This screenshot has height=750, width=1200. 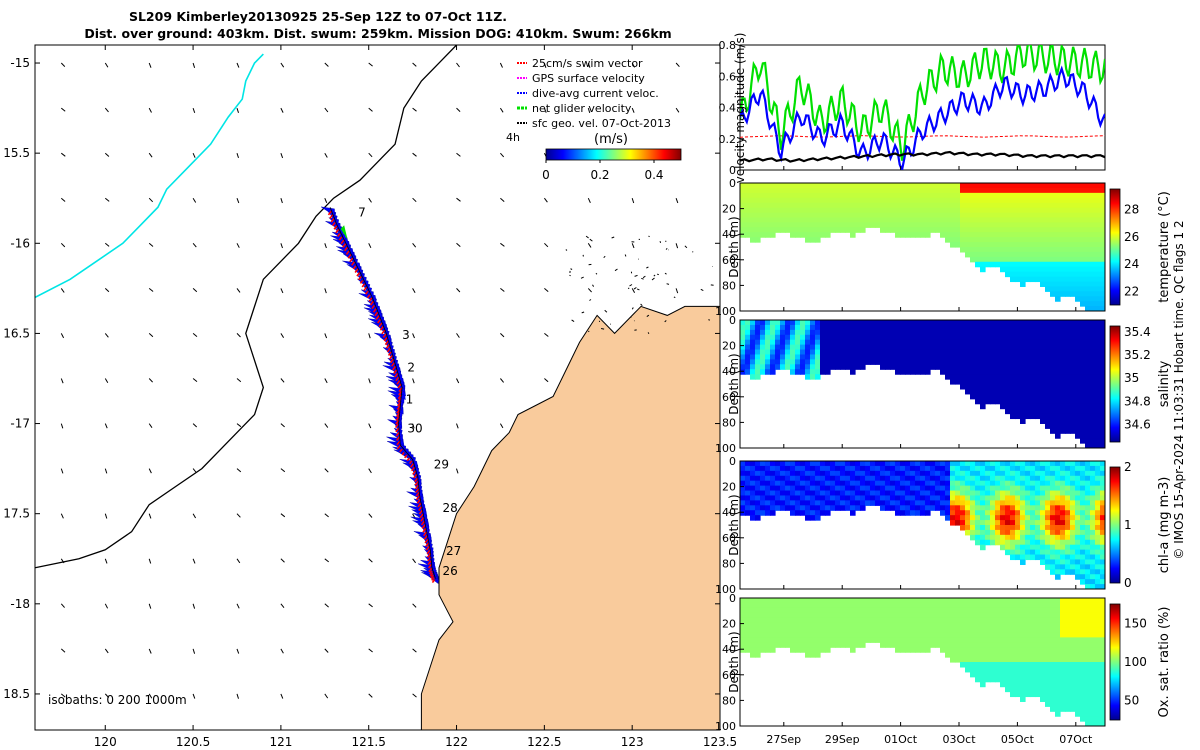 I want to click on section-cbar-label: Ox. sat. ratio (%), so click(x=1164, y=662).